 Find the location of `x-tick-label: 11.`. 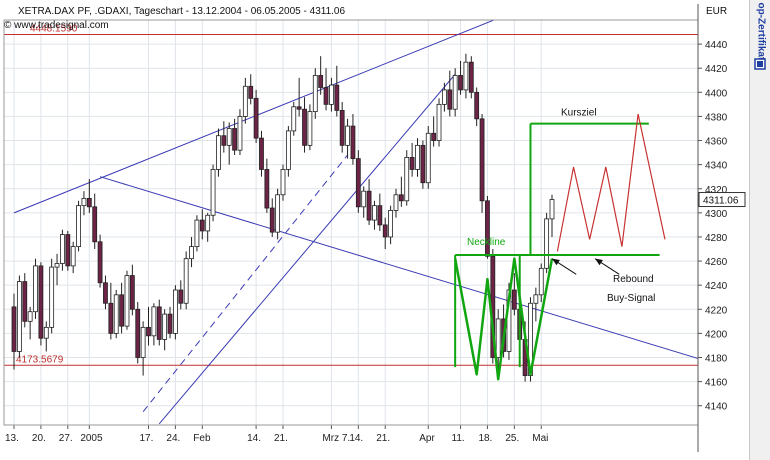

x-tick-label: 11. is located at coordinates (458, 438).